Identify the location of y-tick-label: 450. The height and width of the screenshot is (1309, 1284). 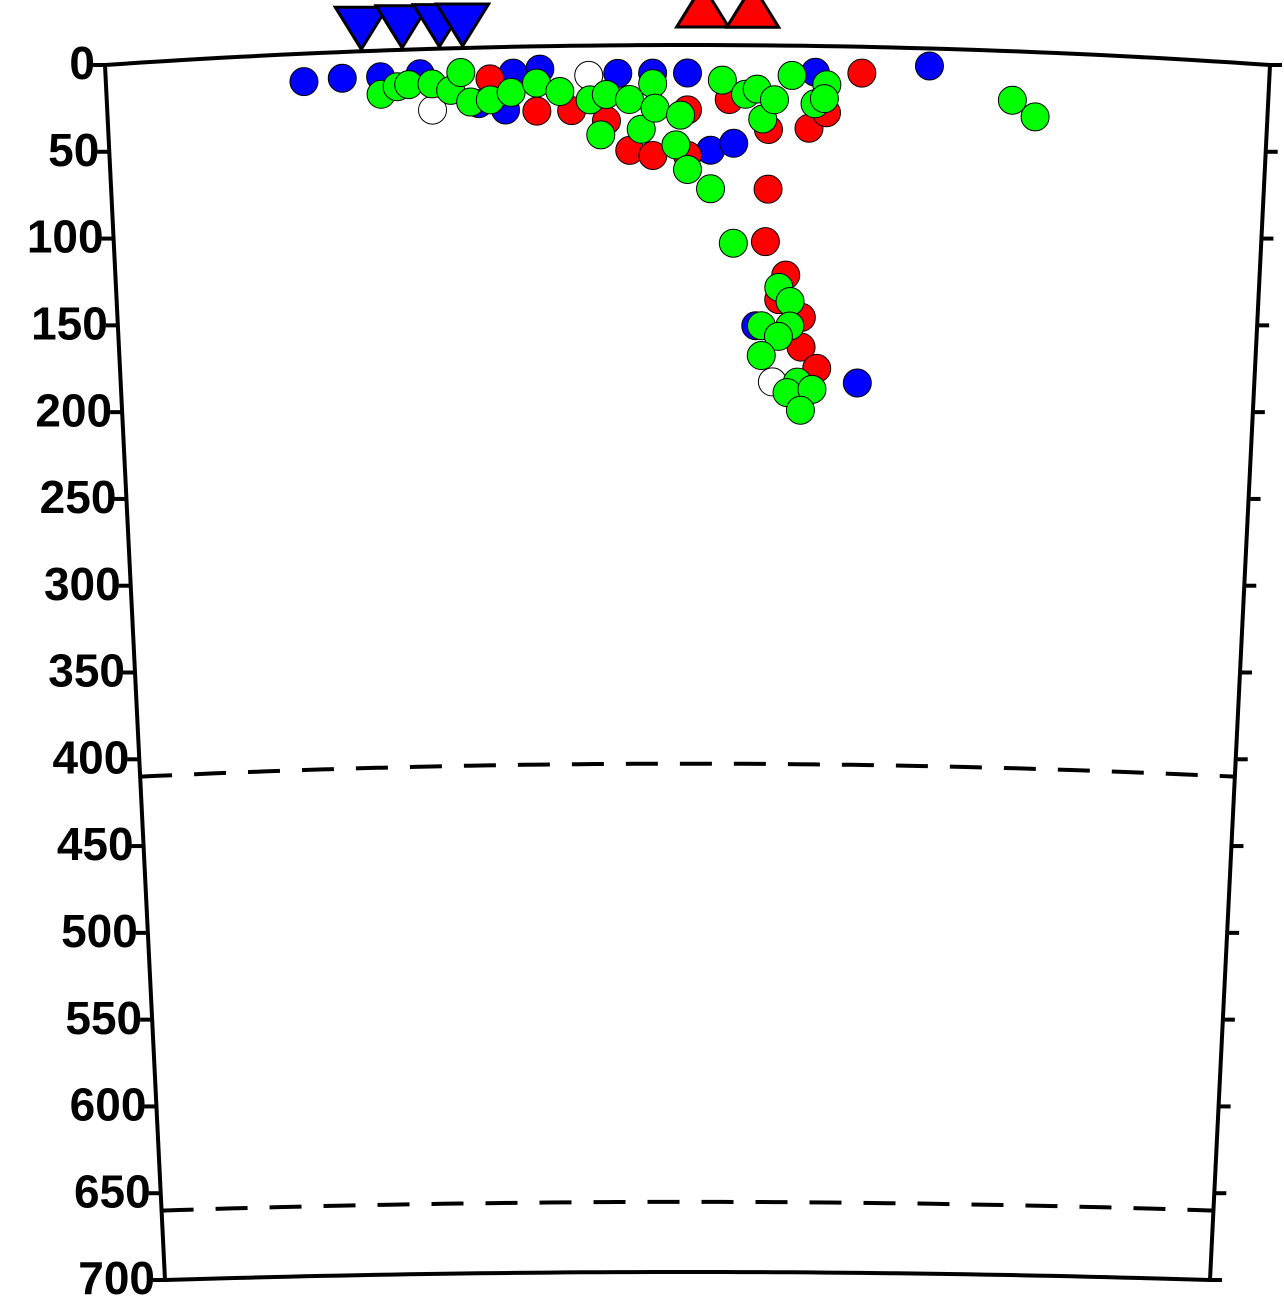
(95, 844).